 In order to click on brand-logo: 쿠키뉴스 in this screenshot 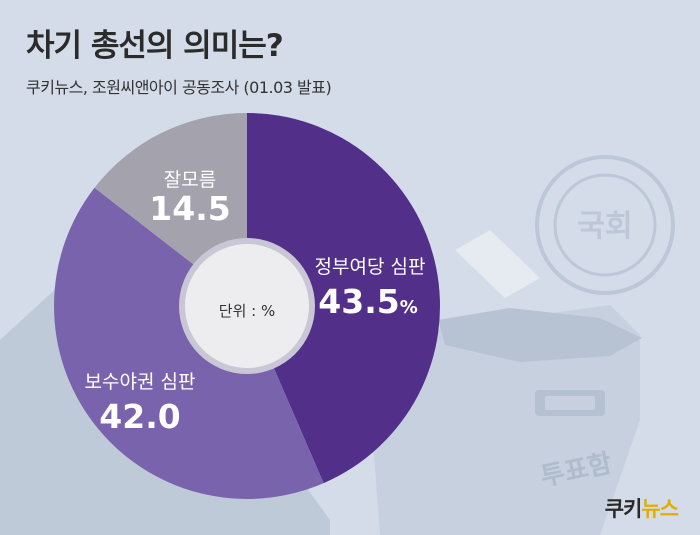, I will do `click(641, 508)`.